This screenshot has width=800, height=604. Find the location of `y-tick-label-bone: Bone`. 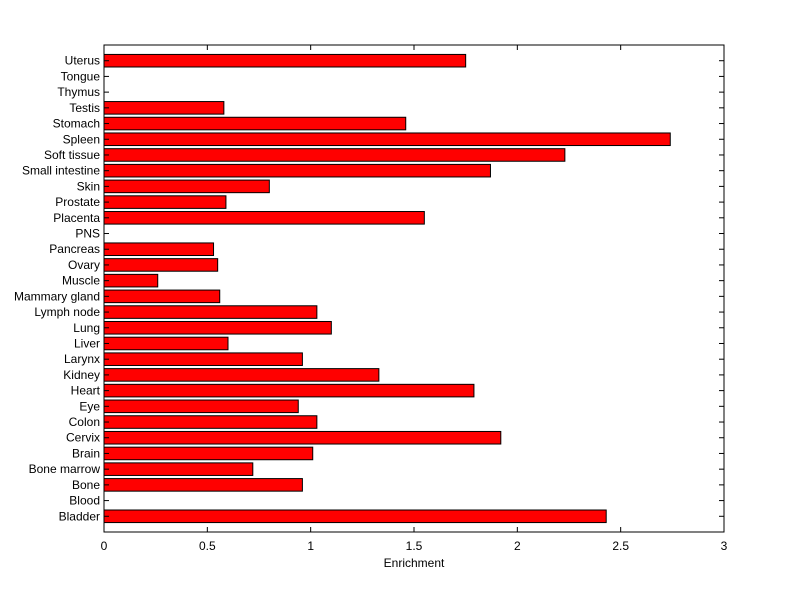

y-tick-label-bone: Bone is located at coordinates (86, 485).